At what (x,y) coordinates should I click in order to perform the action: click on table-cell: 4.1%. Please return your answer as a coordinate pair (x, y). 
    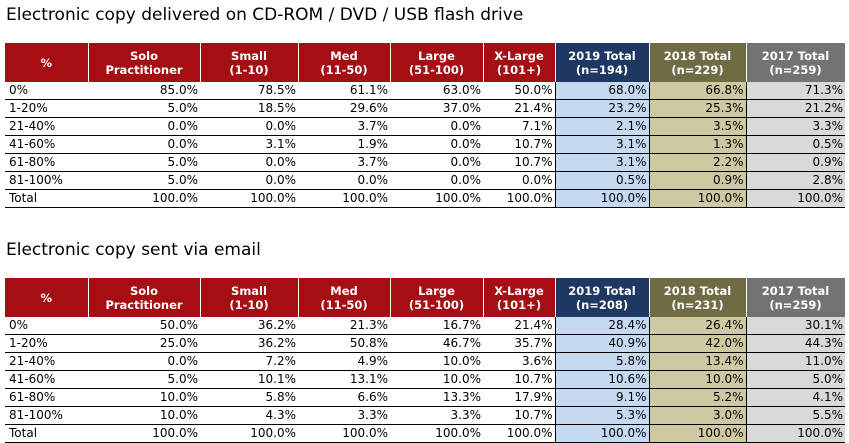
    Looking at the image, I should click on (795, 397).